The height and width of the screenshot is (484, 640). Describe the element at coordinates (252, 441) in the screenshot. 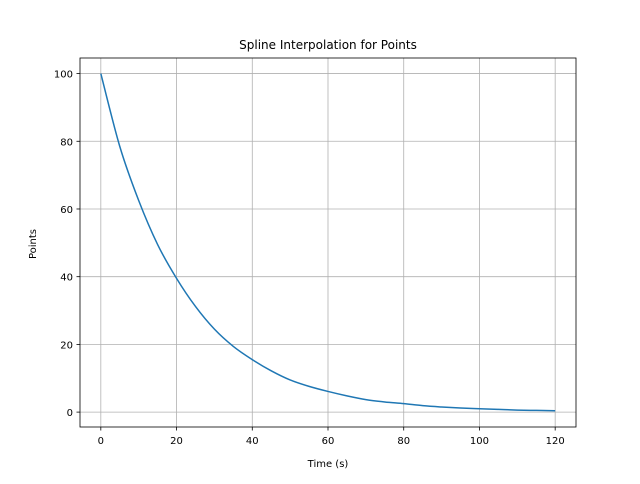

I see `x-tick-label: 40` at that location.